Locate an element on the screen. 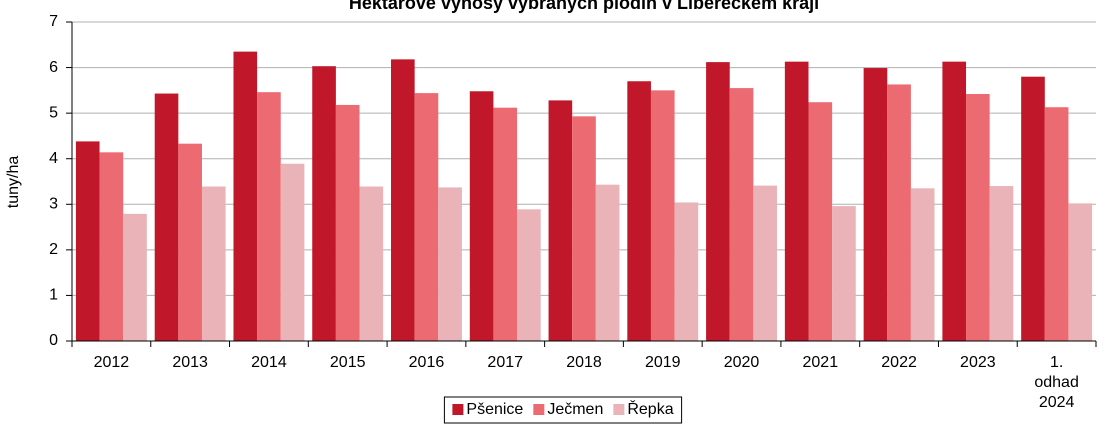 Image resolution: width=1101 pixels, height=424 pixels. legend-label: Pšenice is located at coordinates (494, 409).